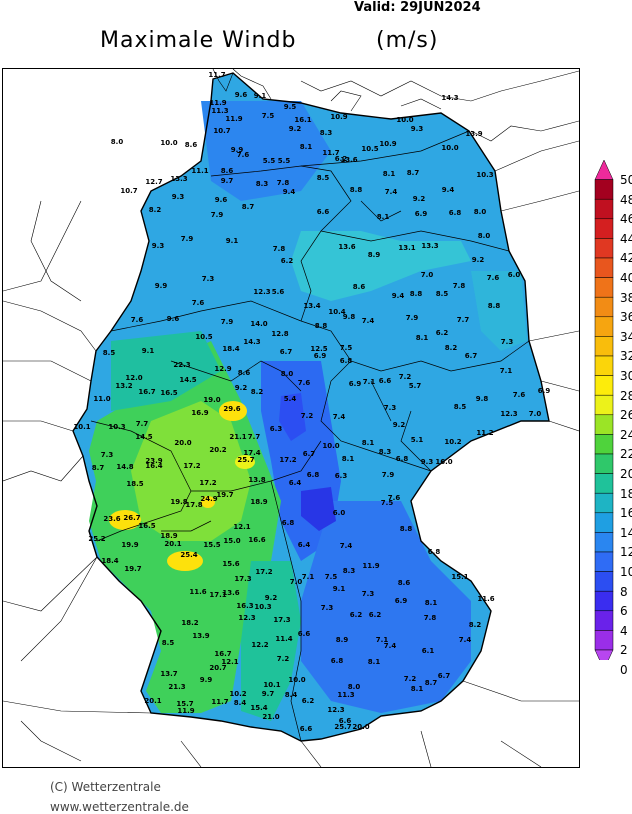 The width and height of the screenshot is (632, 814). Describe the element at coordinates (230, 349) in the screenshot. I see `wind-value-label: 18.4` at that location.